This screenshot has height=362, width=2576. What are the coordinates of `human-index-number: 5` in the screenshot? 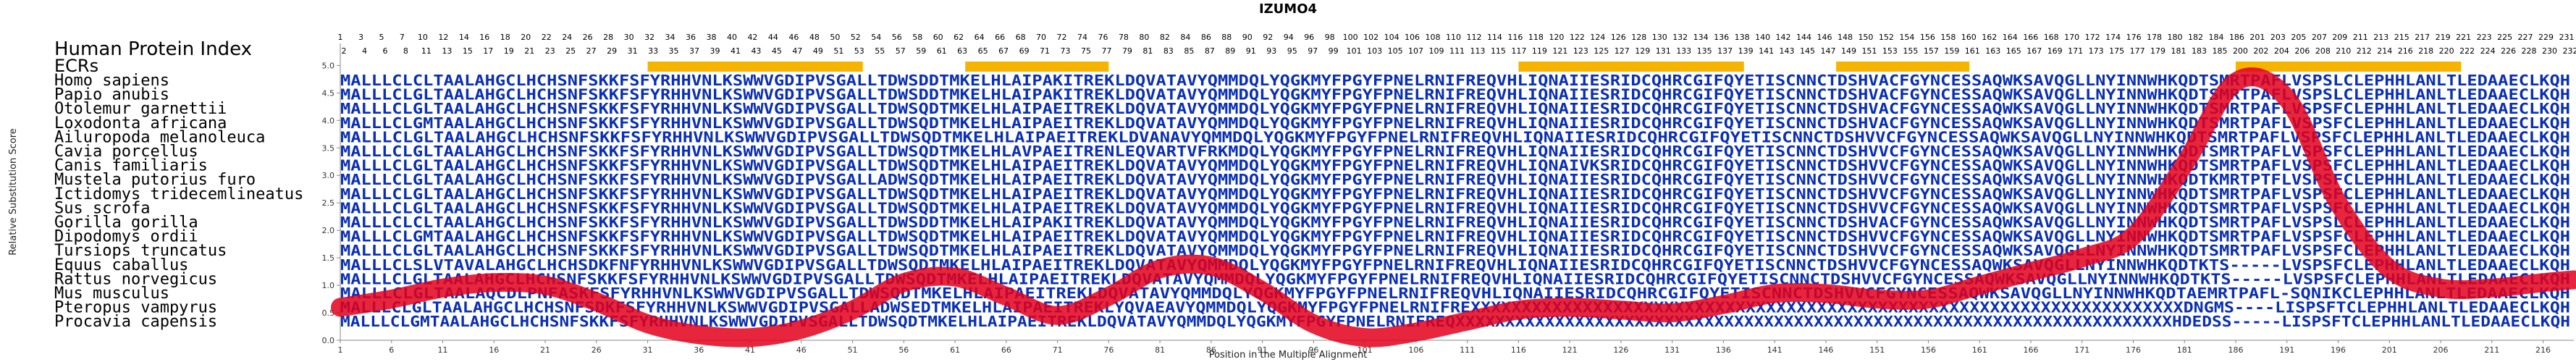 It's located at (381, 37).